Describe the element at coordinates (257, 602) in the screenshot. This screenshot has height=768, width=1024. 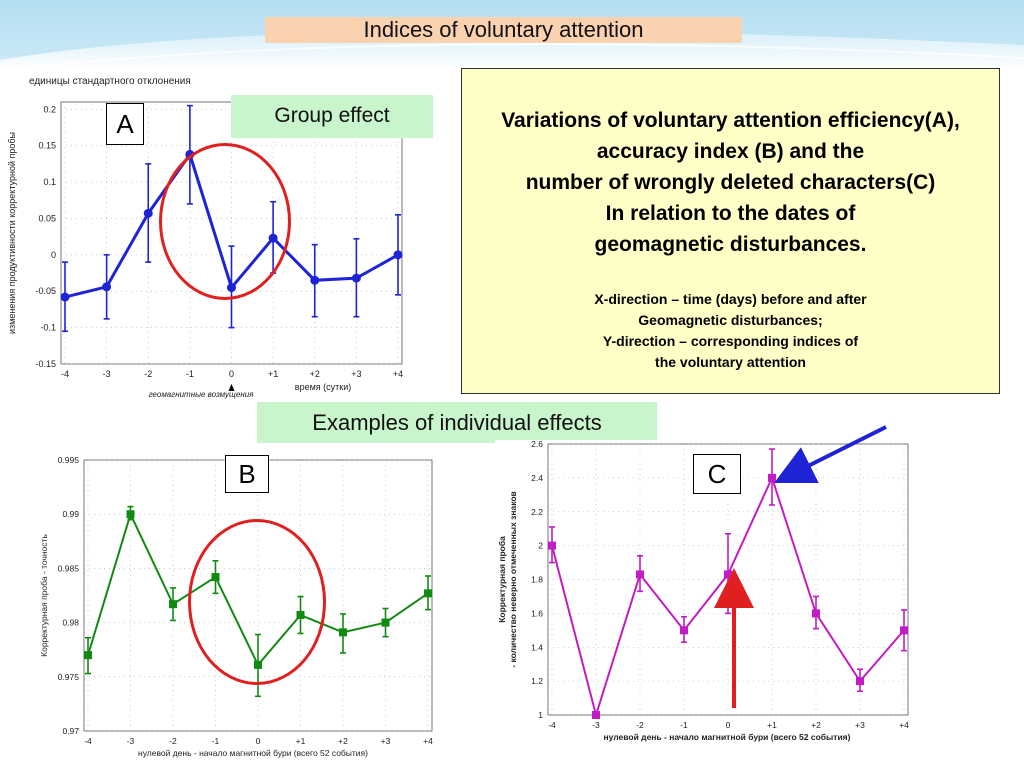
I see `highlight-ellipse-b` at that location.